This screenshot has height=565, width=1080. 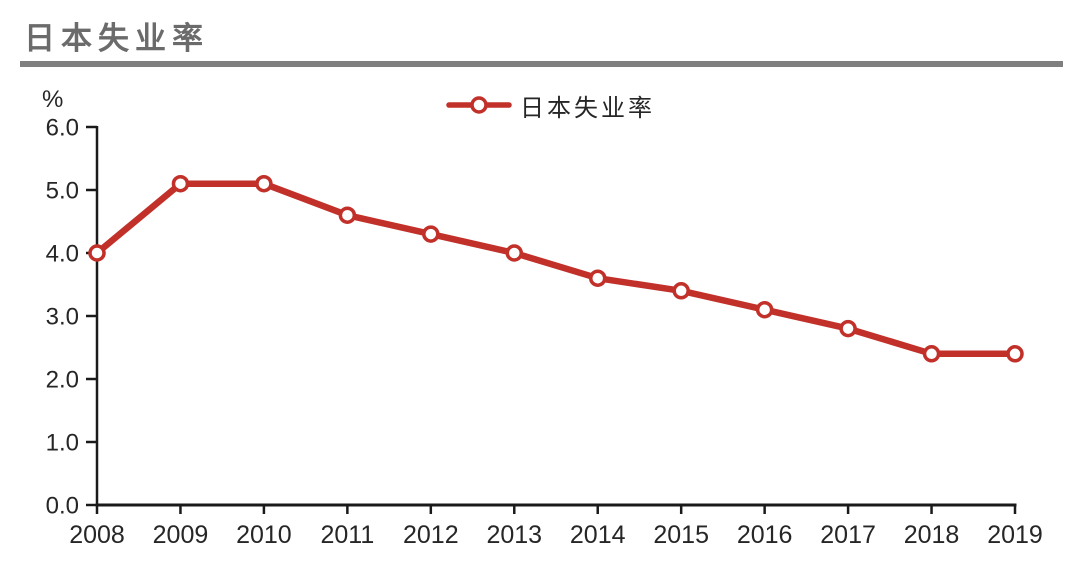 I want to click on legend-series-label: 日本失业率, so click(x=587, y=108).